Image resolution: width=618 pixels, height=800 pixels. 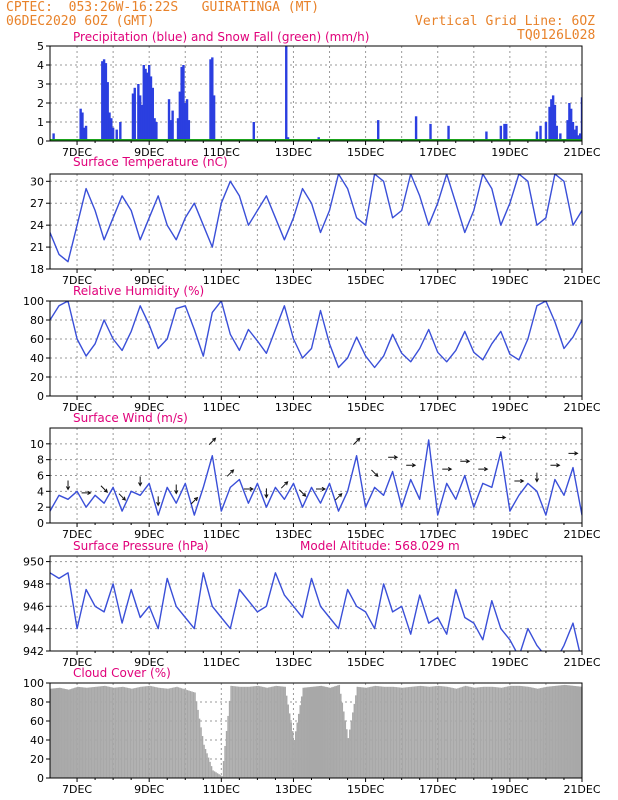 What do you see at coordinates (221, 789) in the screenshot?
I see `cloud-xtick-label: 11DEC` at bounding box center [221, 789].